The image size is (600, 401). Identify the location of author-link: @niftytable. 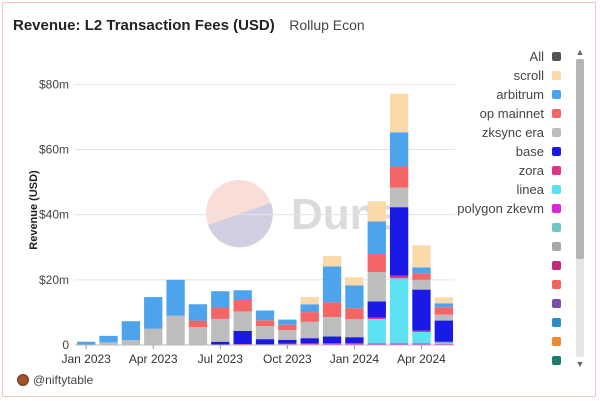
(63, 380).